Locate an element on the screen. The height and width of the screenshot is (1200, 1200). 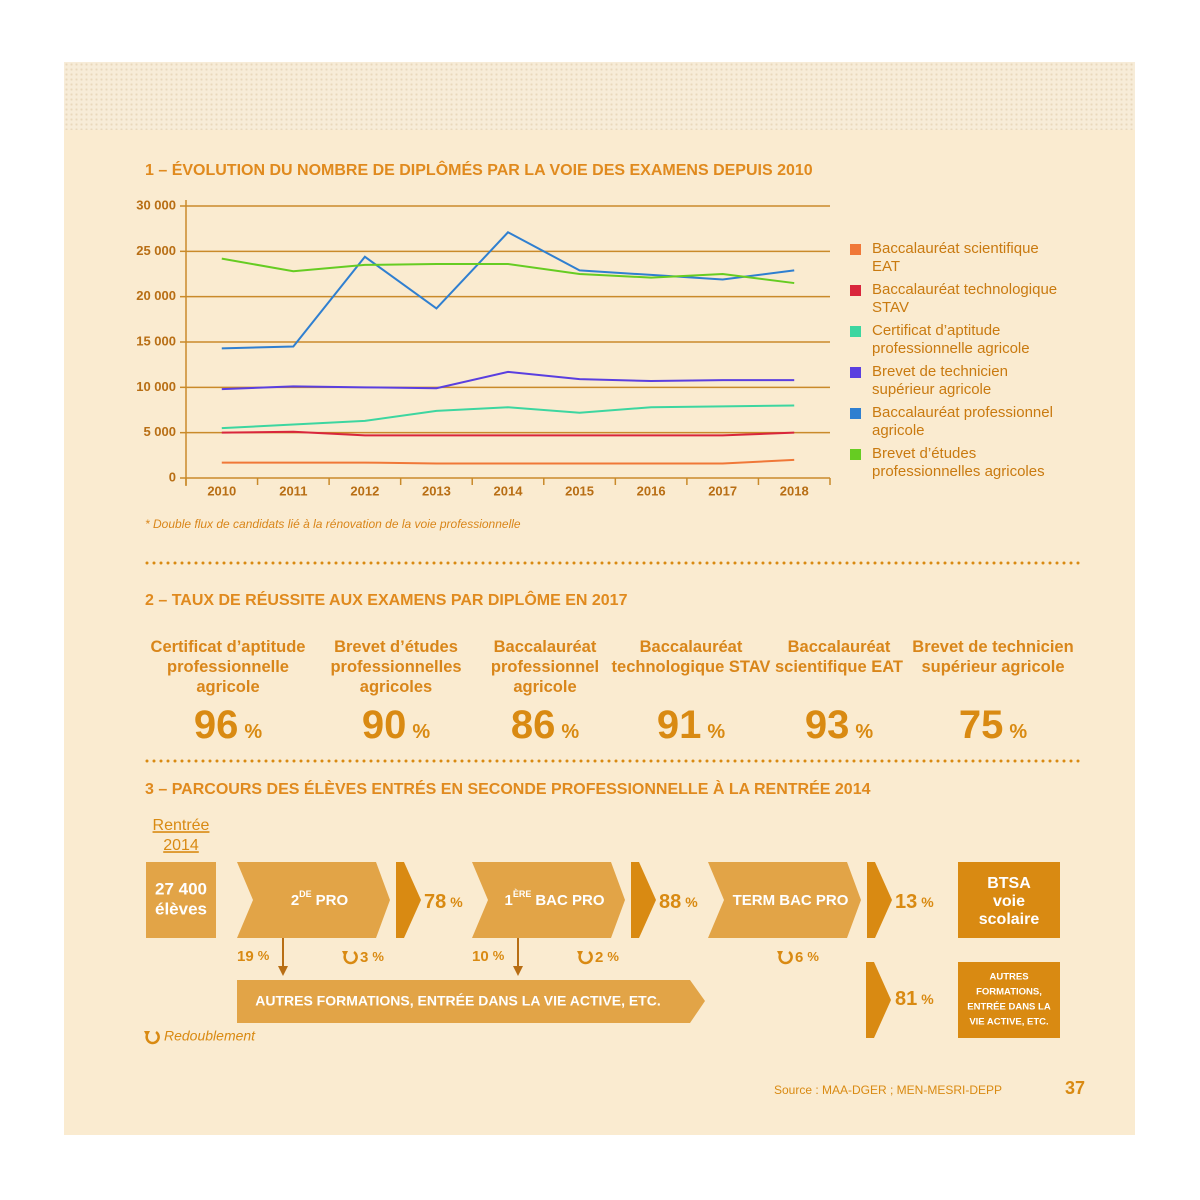
pass-rate-number: 13 is located at coordinates (906, 902).